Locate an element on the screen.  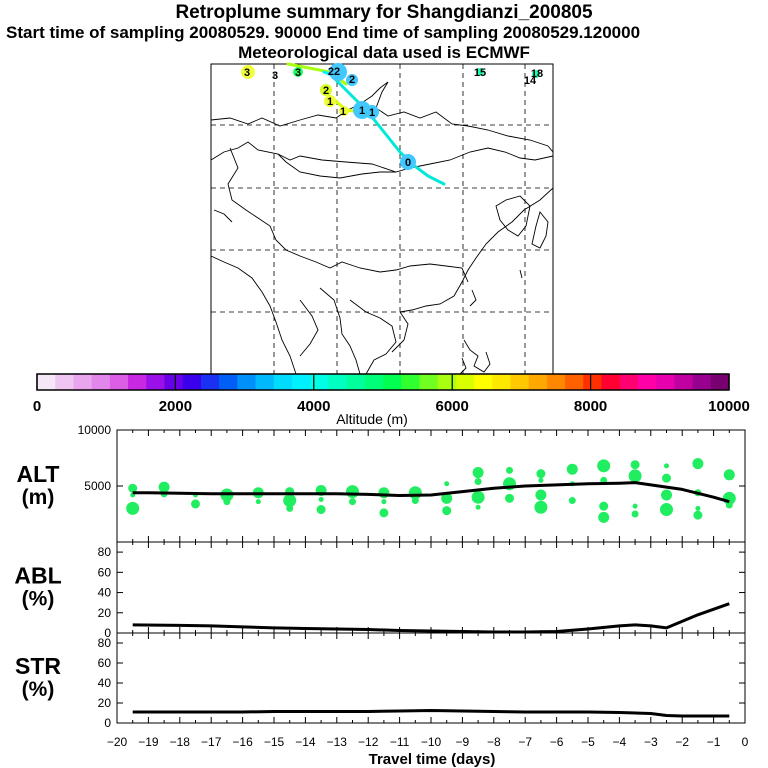
met-data-line: Meteorological data used is ECMWF is located at coordinates (384, 52).